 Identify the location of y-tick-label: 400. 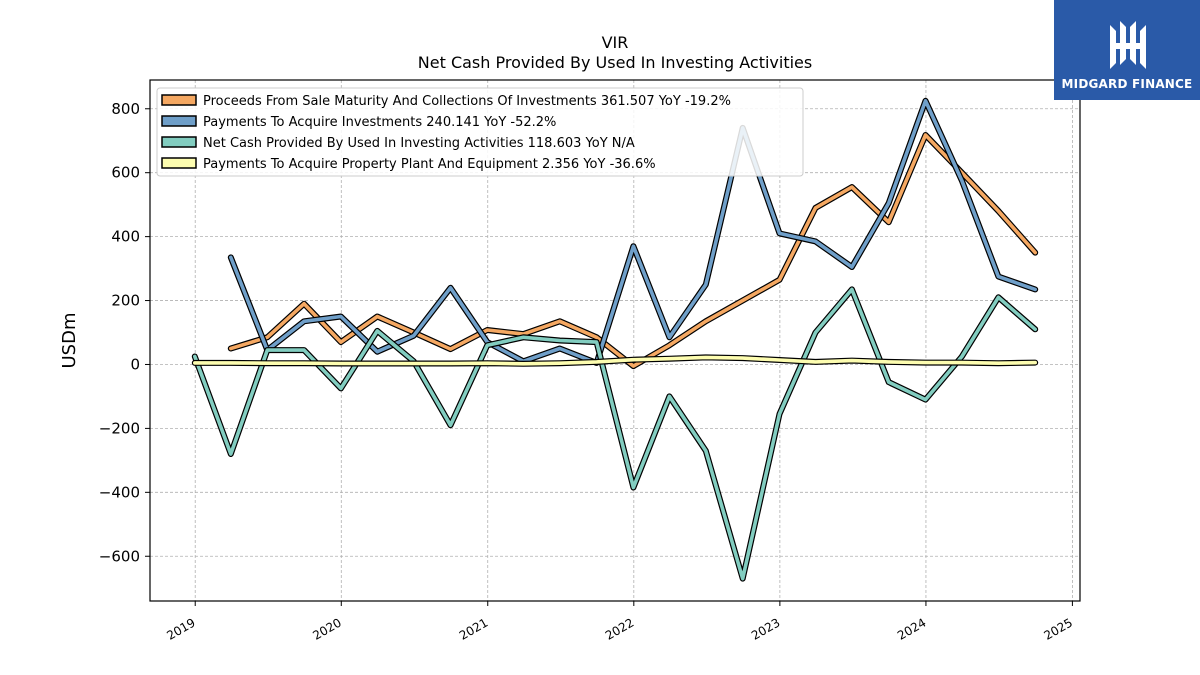
(125, 237).